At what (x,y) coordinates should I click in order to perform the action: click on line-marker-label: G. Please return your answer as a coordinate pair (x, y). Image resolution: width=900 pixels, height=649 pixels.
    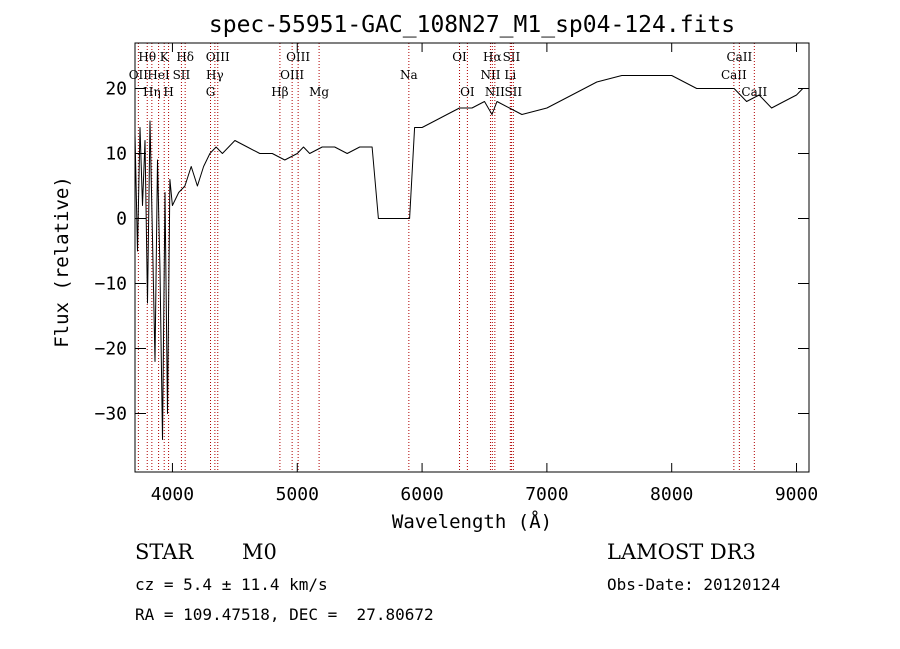
    Looking at the image, I should click on (211, 92).